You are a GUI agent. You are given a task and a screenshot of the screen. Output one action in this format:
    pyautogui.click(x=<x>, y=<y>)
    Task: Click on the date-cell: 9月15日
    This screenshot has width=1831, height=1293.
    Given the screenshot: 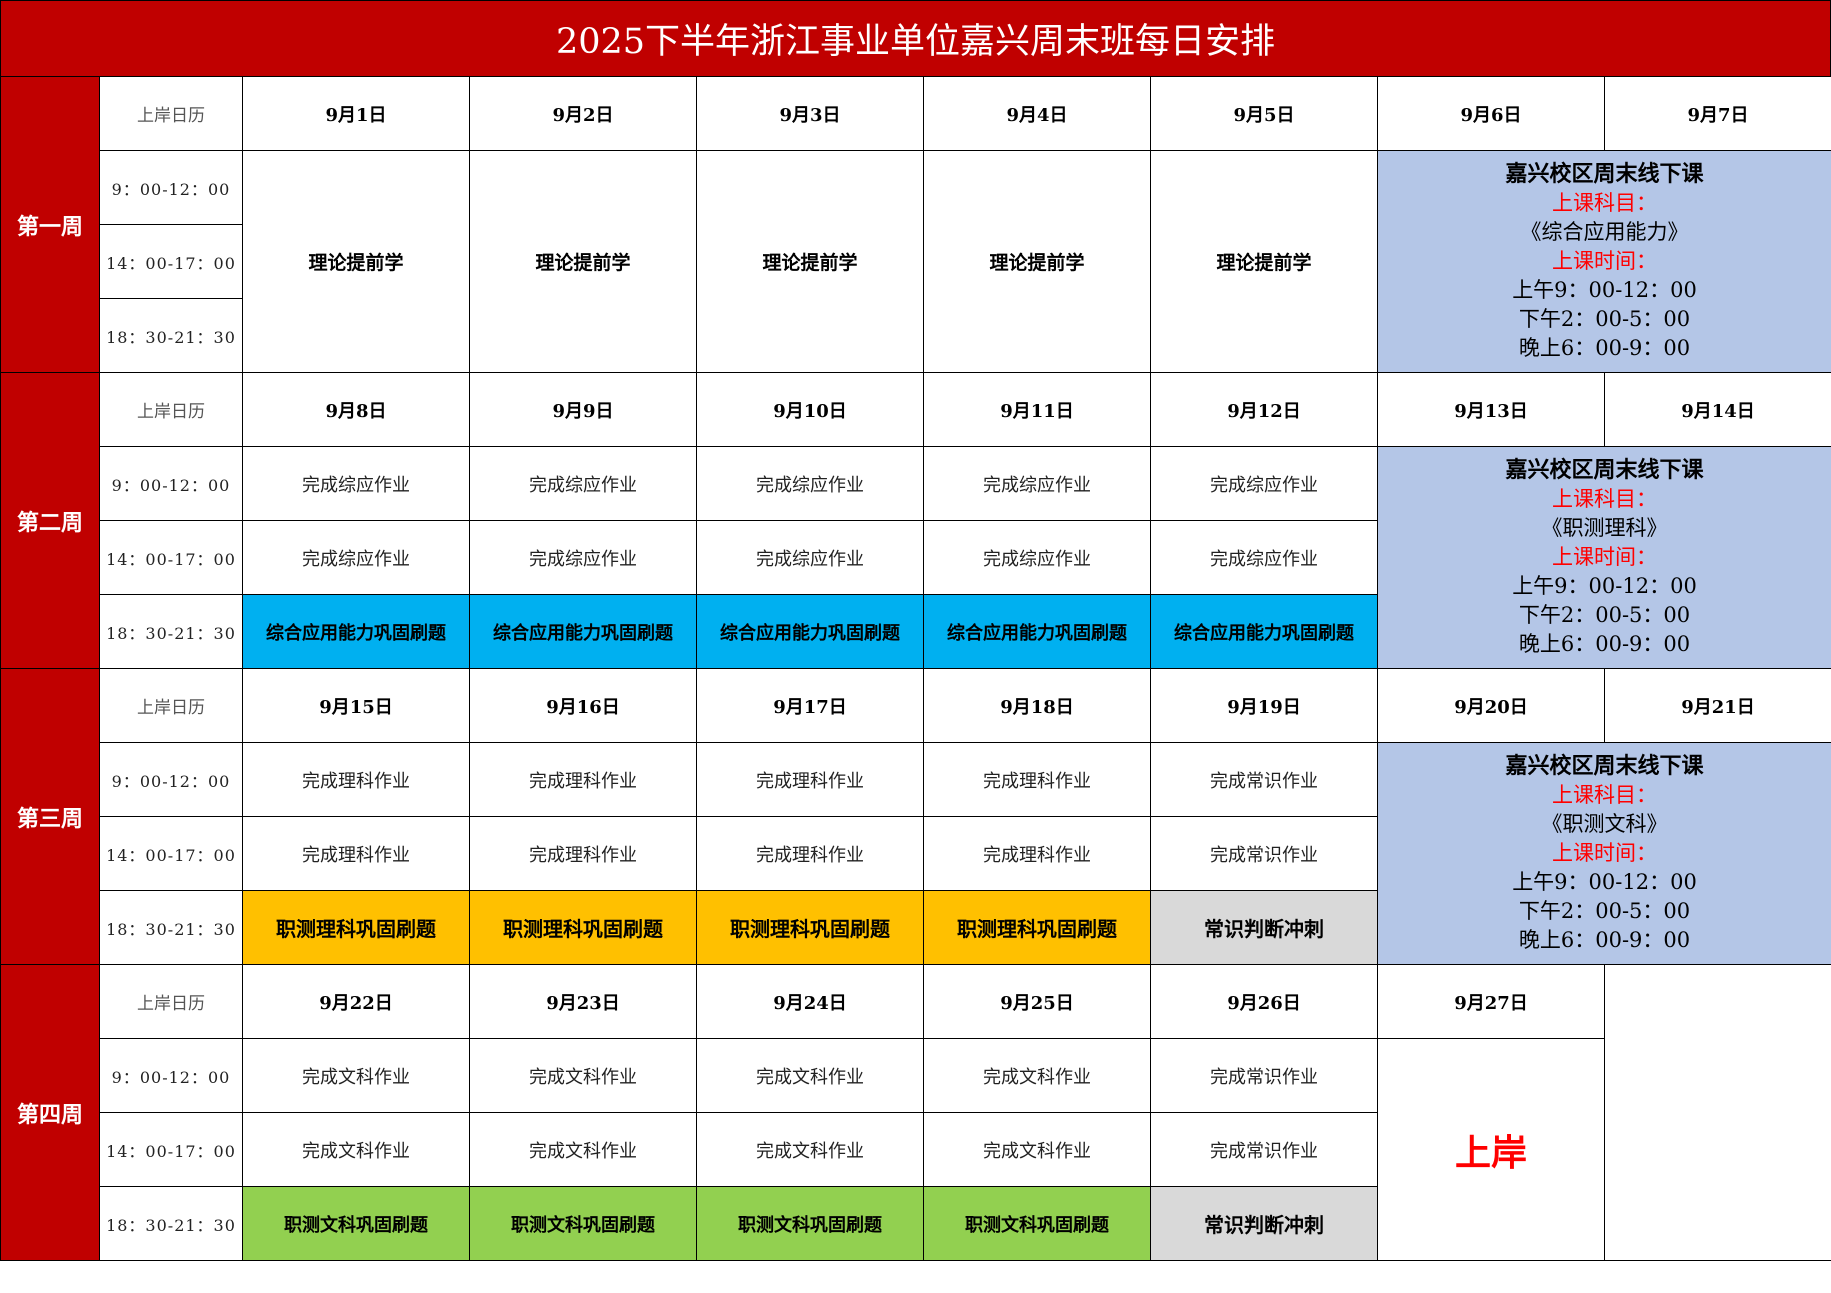 What is the action you would take?
    pyautogui.click(x=356, y=705)
    